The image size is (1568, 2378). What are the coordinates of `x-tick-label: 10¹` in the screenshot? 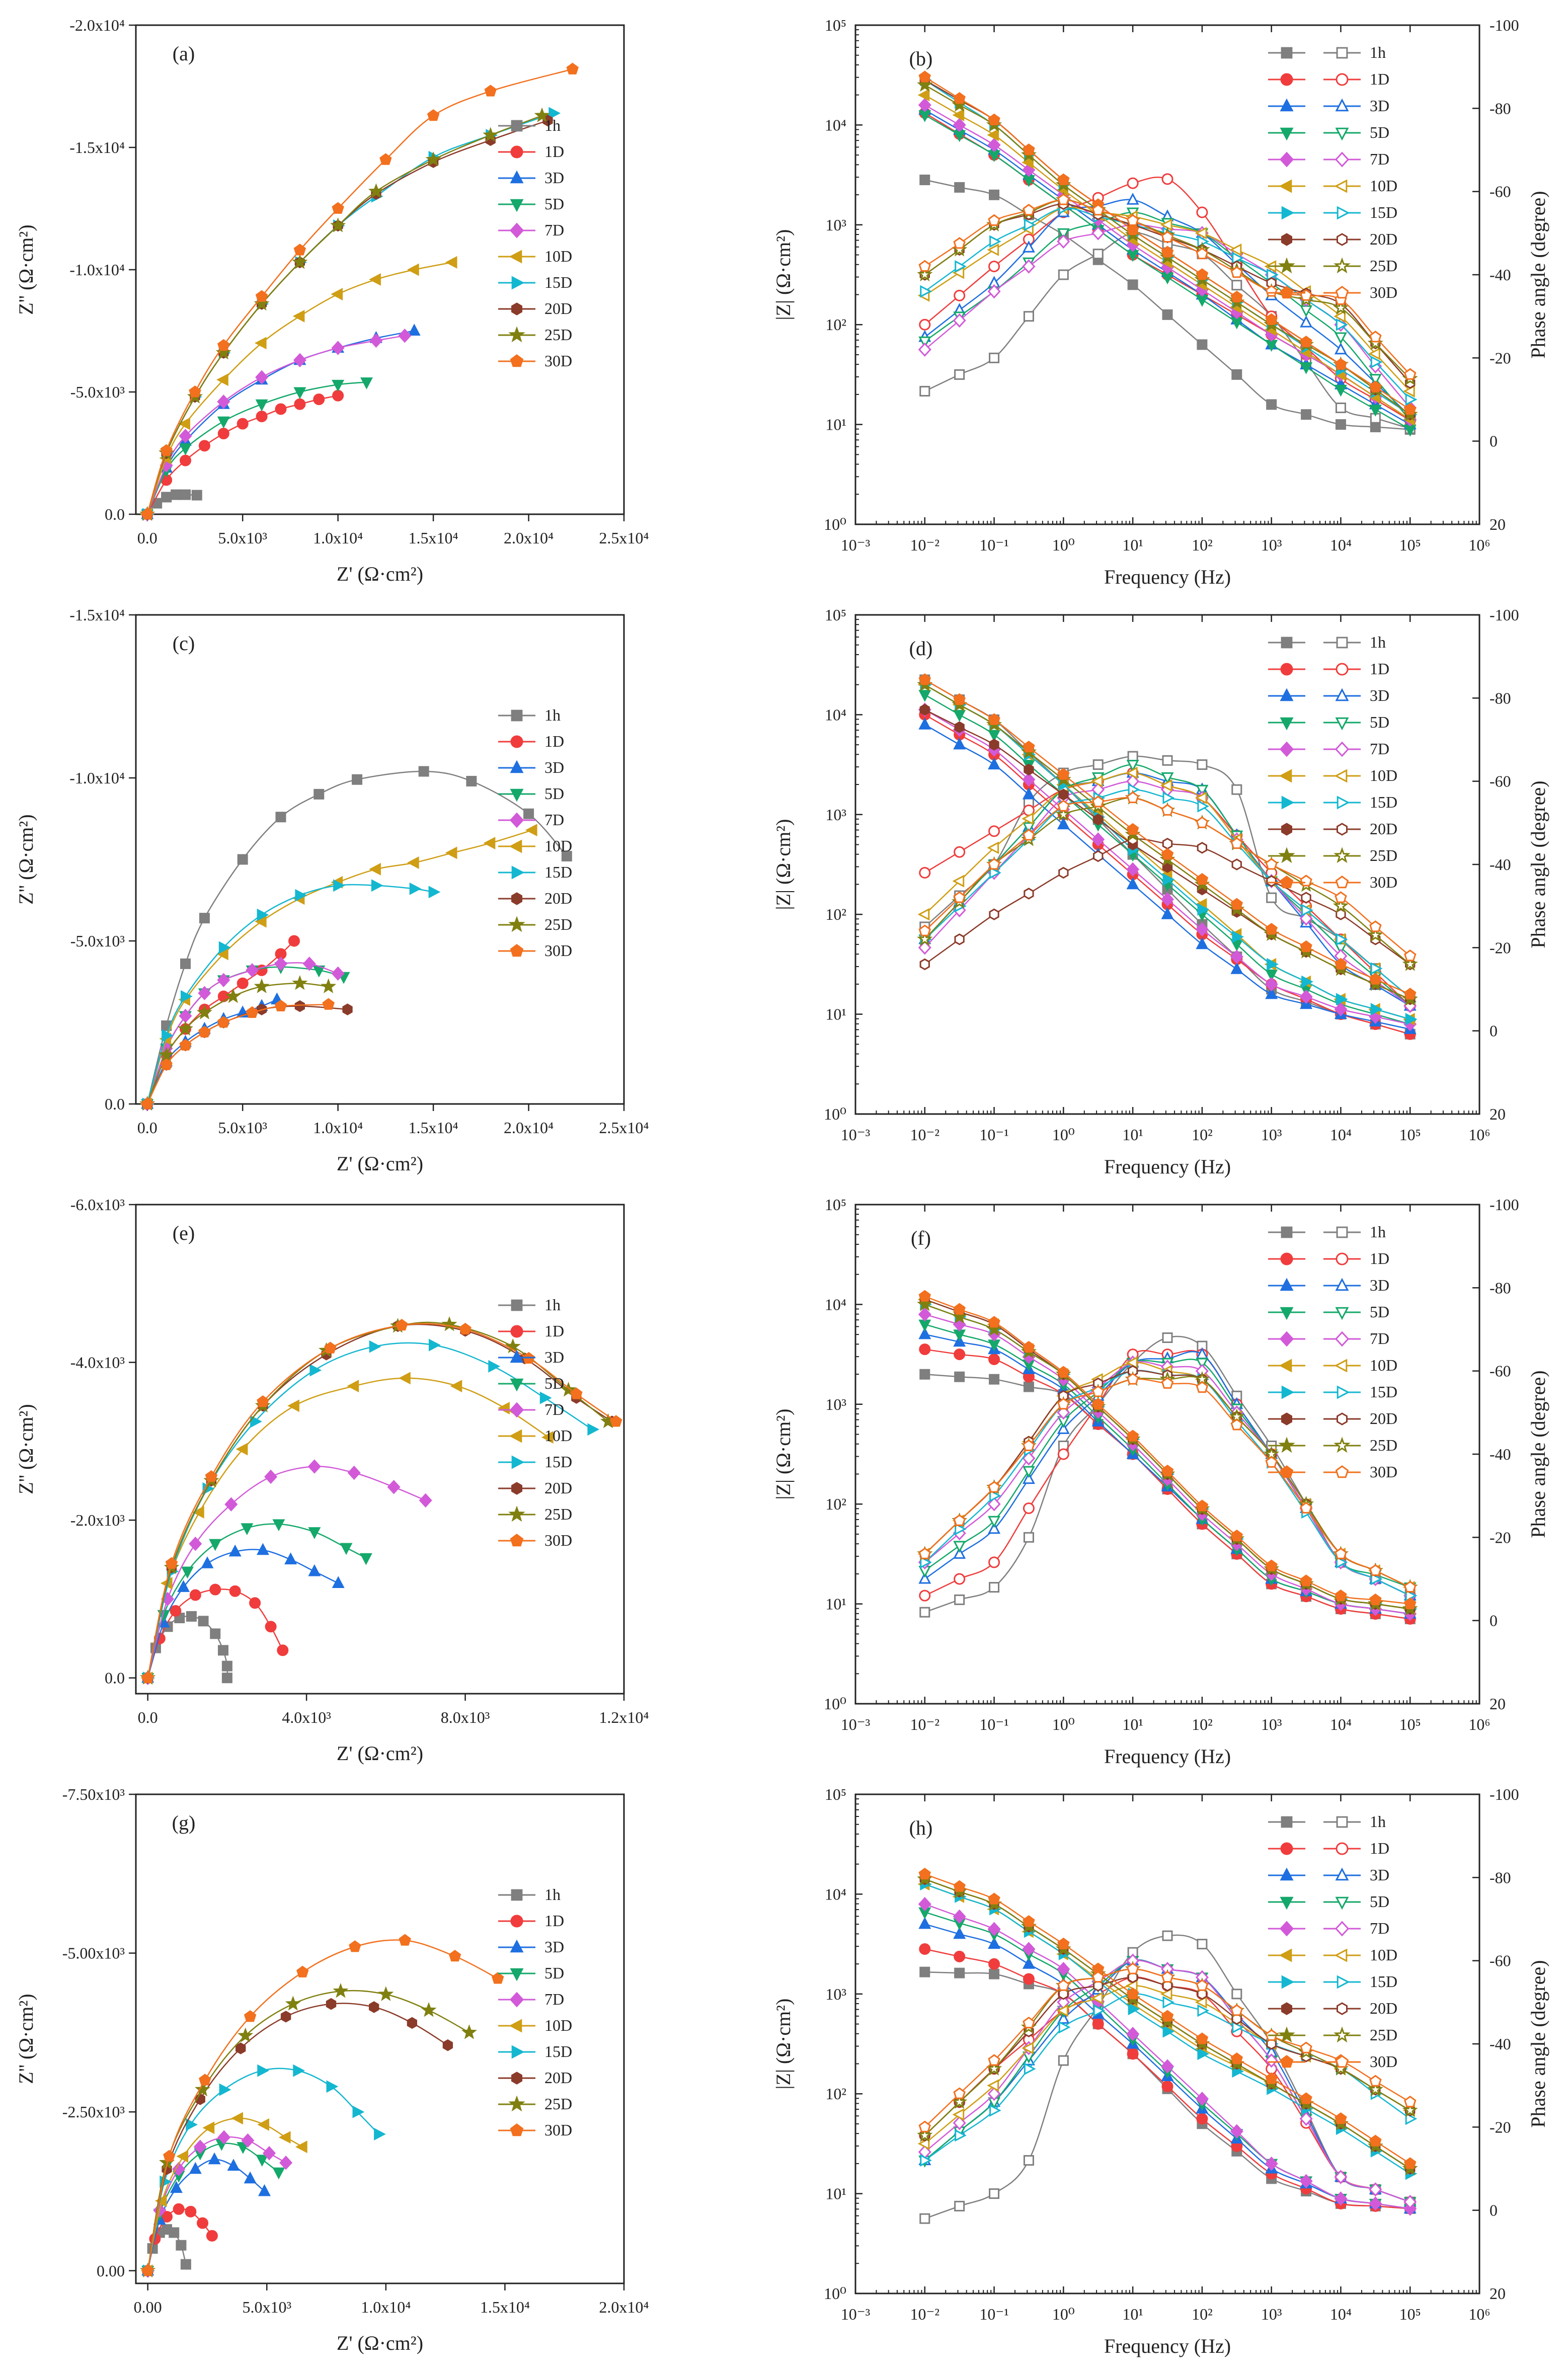 It's located at (1132, 1724).